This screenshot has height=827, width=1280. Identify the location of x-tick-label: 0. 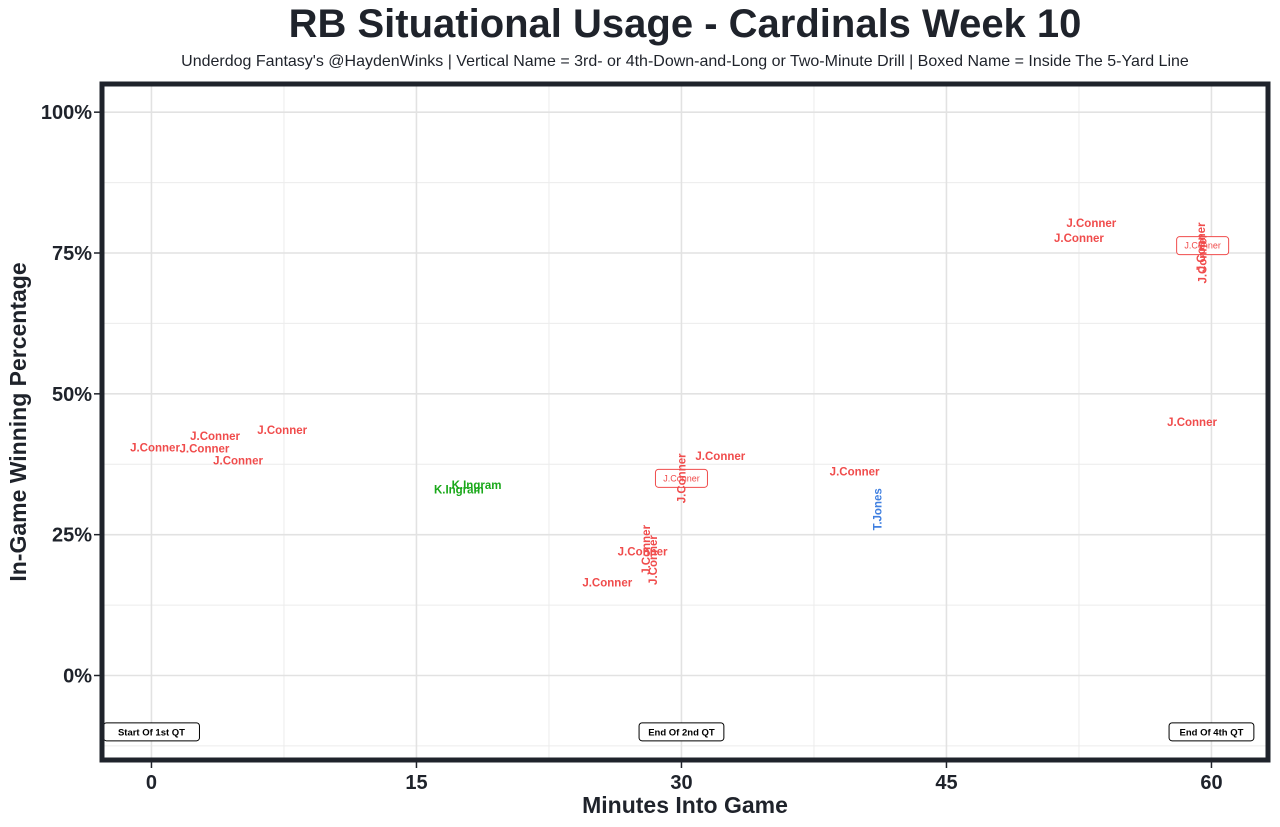
(151, 783).